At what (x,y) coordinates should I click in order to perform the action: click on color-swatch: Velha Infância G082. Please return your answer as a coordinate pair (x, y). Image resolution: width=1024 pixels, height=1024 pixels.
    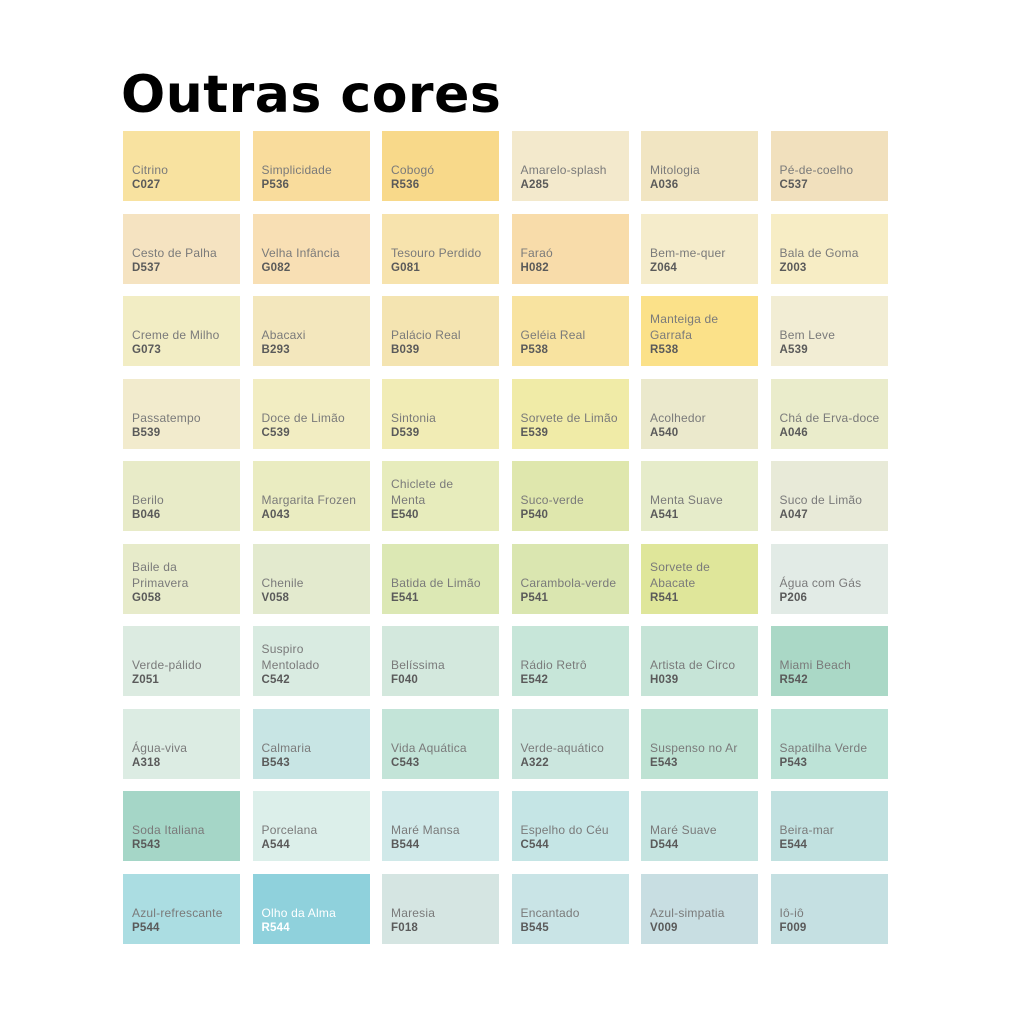
    Looking at the image, I should click on (311, 248).